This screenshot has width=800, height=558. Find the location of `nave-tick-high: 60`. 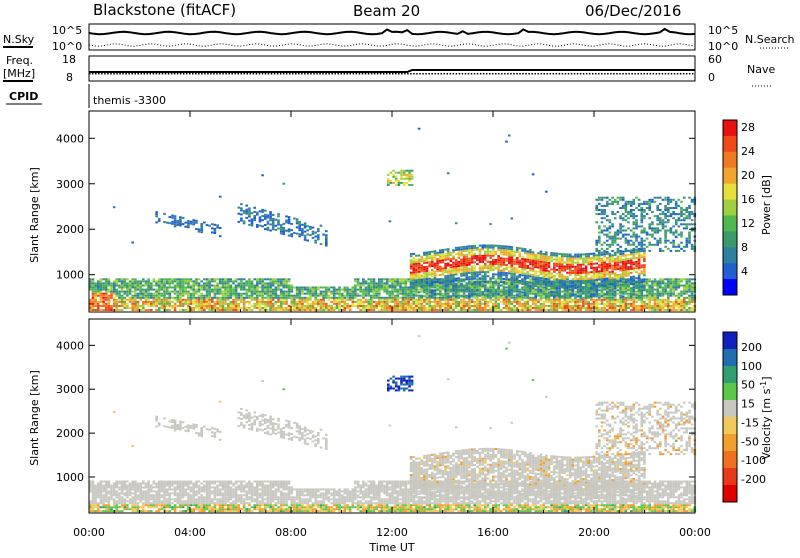

nave-tick-high: 60 is located at coordinates (715, 59).